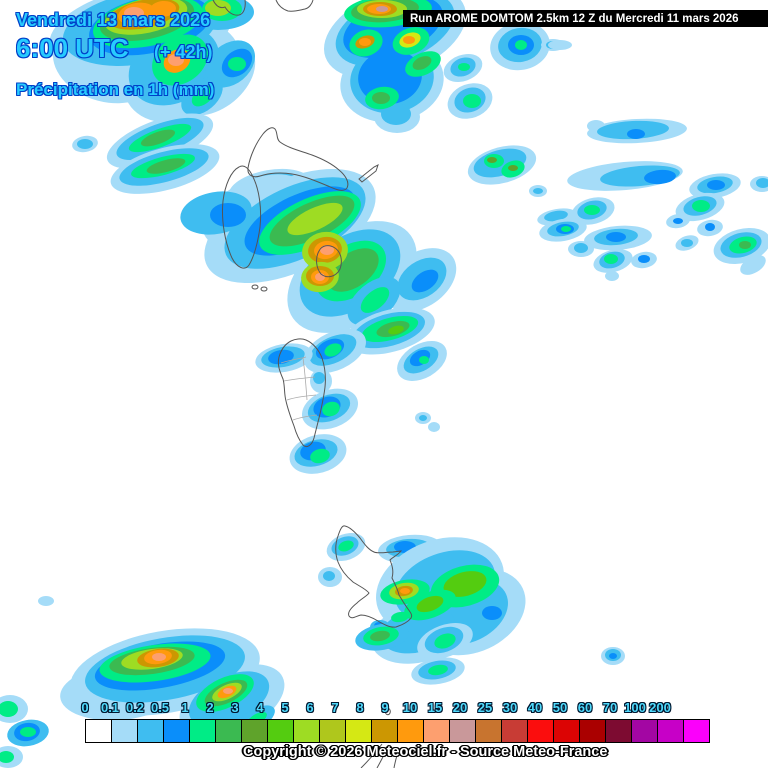 The width and height of the screenshot is (768, 768). What do you see at coordinates (210, 707) in the screenshot?
I see `legend-tick-2: 2` at bounding box center [210, 707].